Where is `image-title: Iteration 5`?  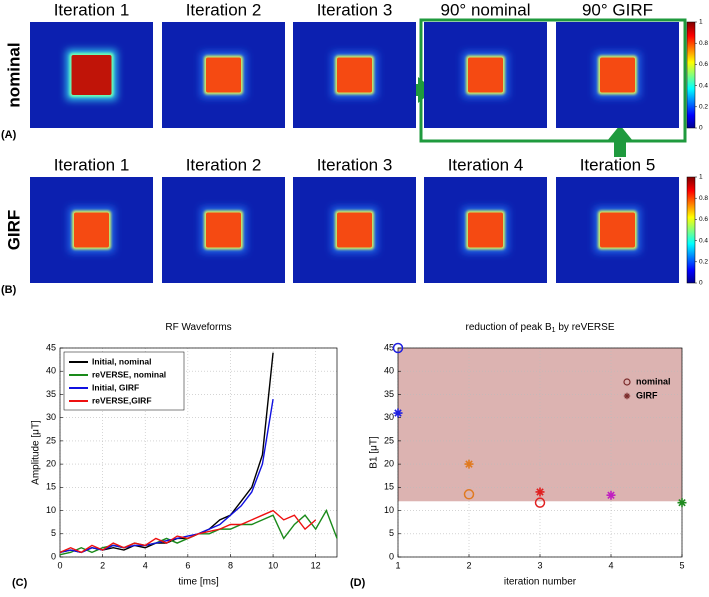
image-title: Iteration 5 is located at coordinates (618, 164).